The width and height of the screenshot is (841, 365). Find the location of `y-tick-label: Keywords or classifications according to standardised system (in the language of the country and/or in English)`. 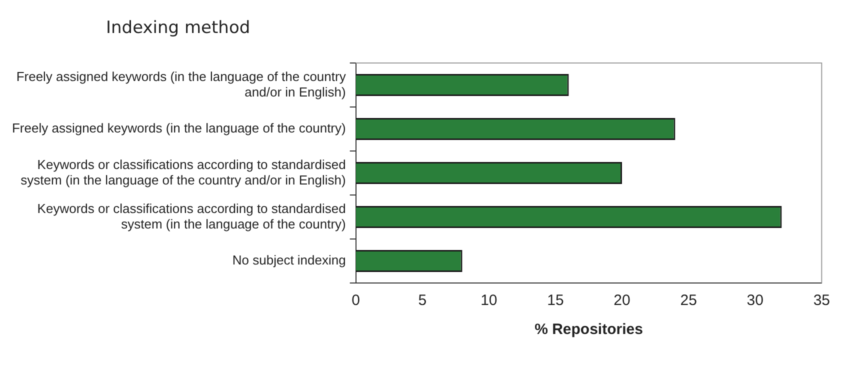

y-tick-label: Keywords or classifications according to standardised system (in the language of the country and/or in English) is located at coordinates (183, 172).